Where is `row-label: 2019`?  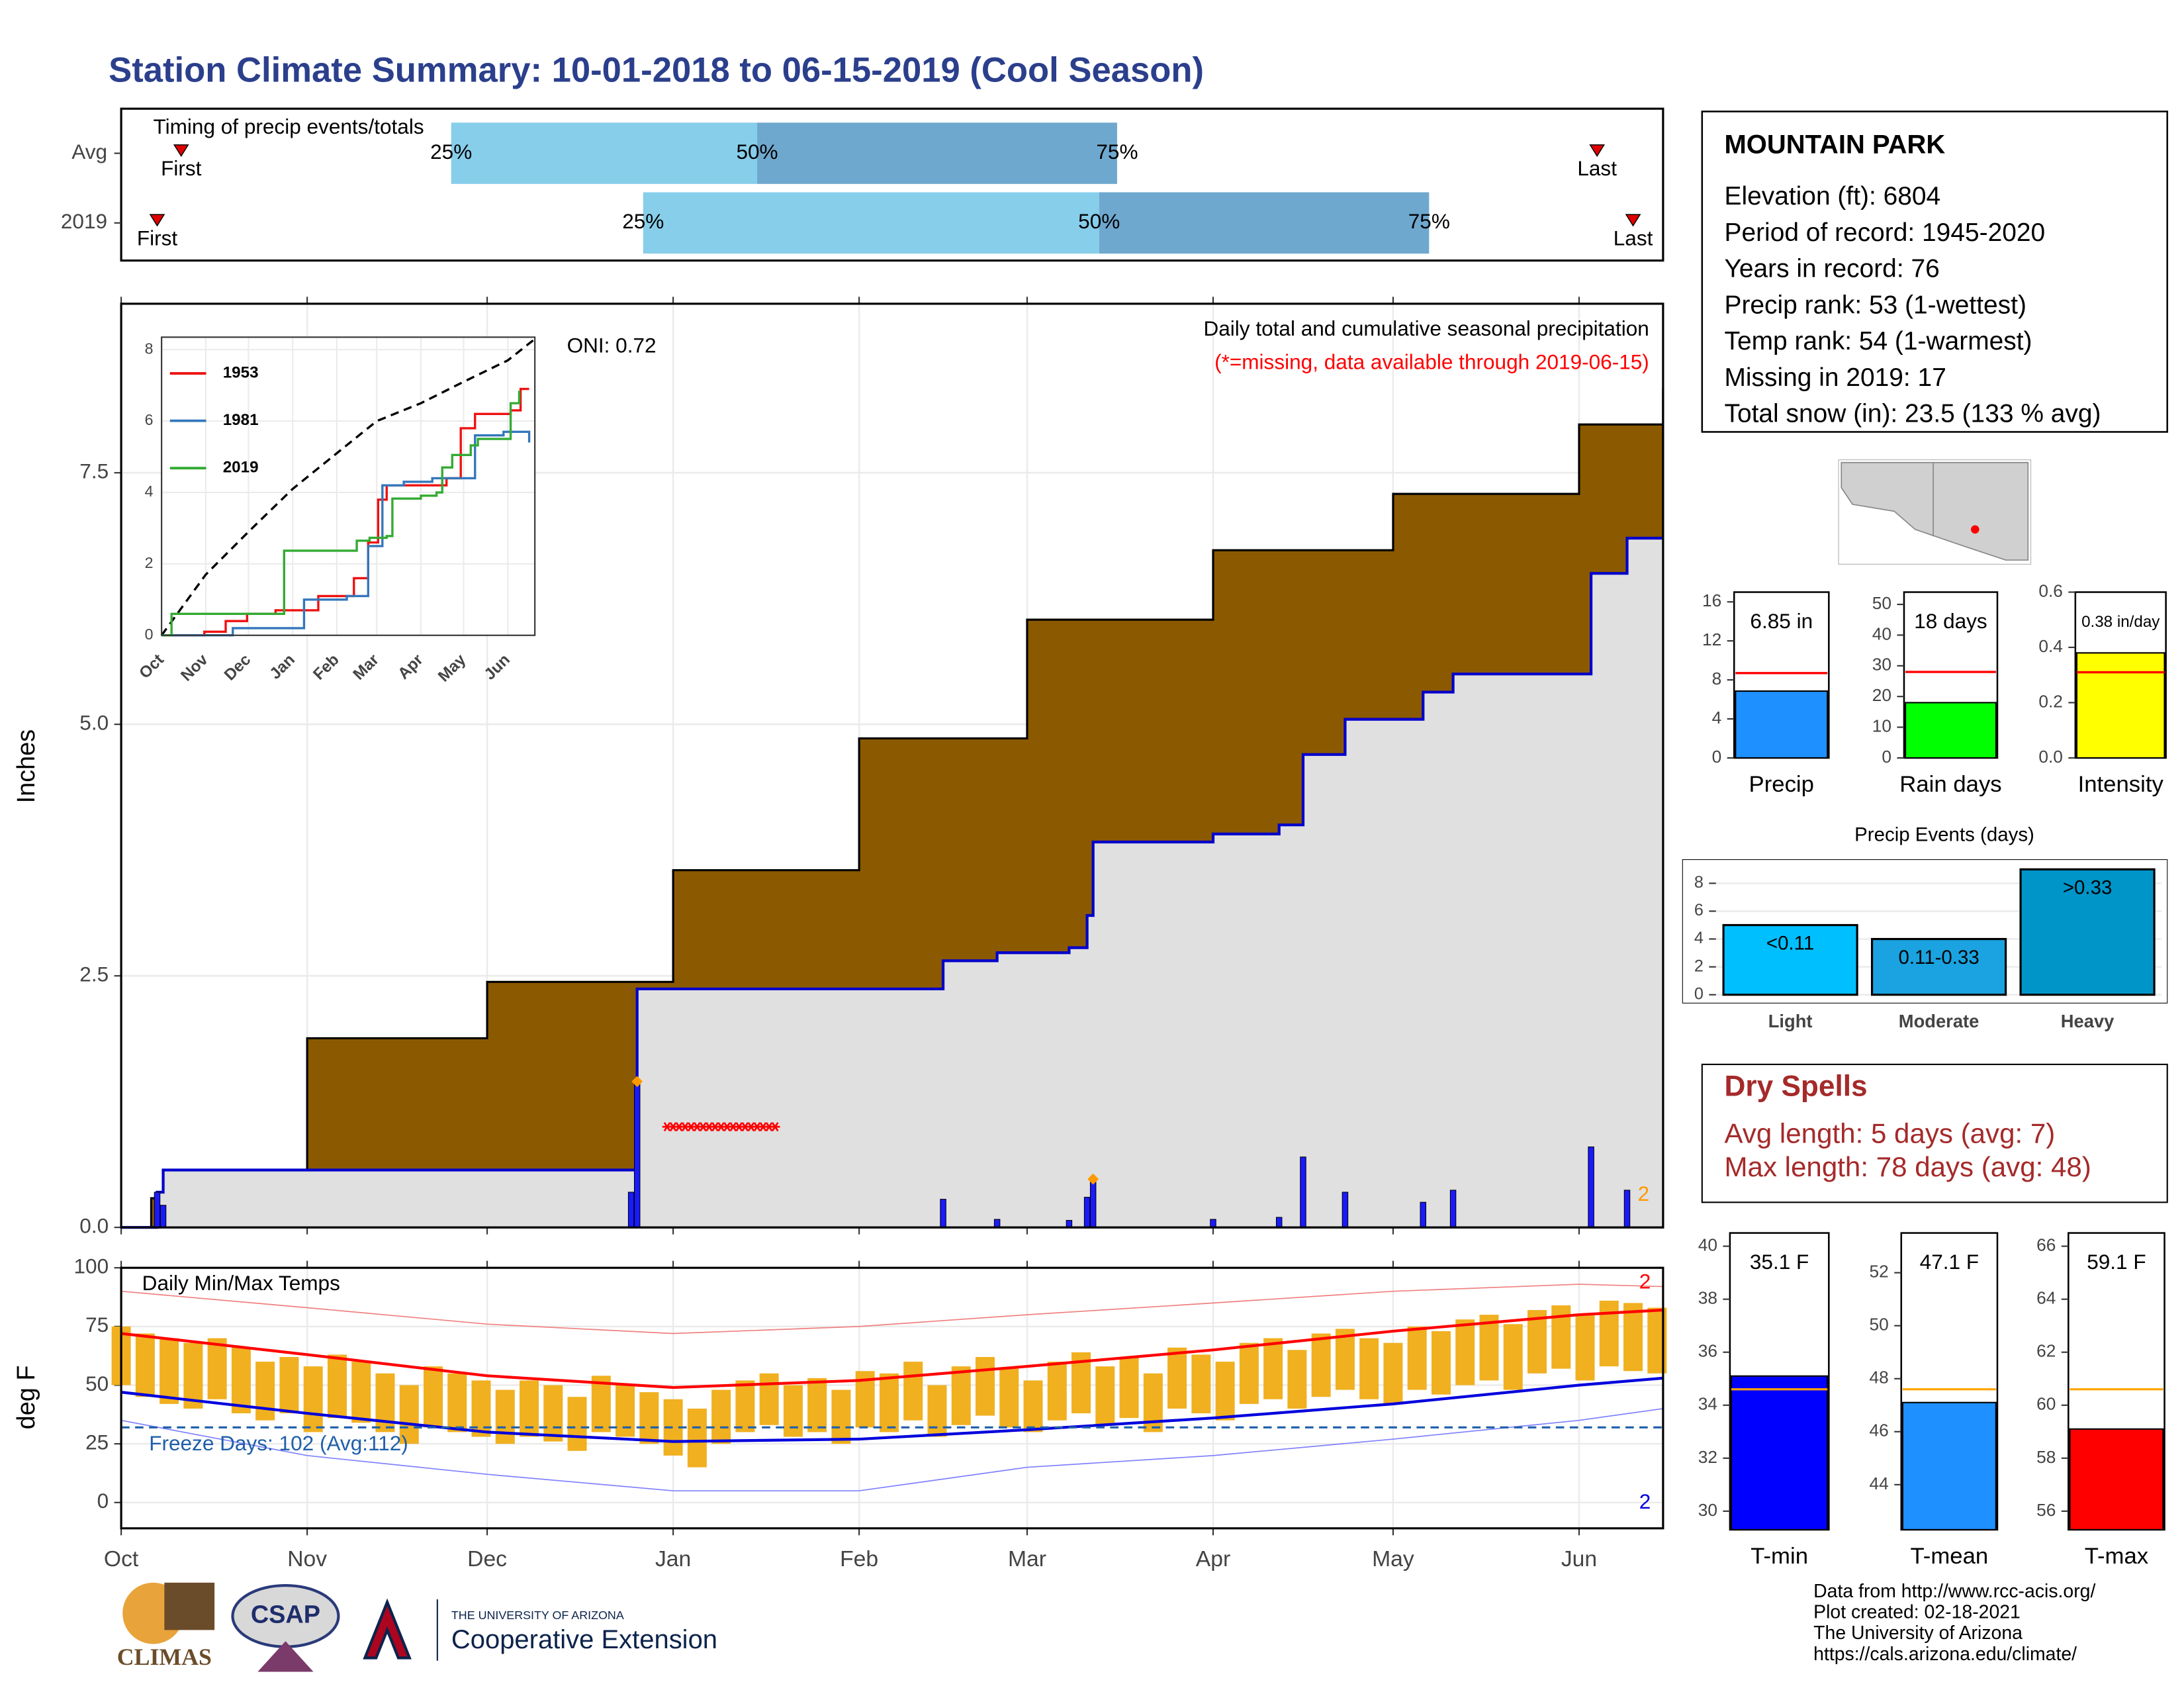 row-label: 2019 is located at coordinates (84, 221).